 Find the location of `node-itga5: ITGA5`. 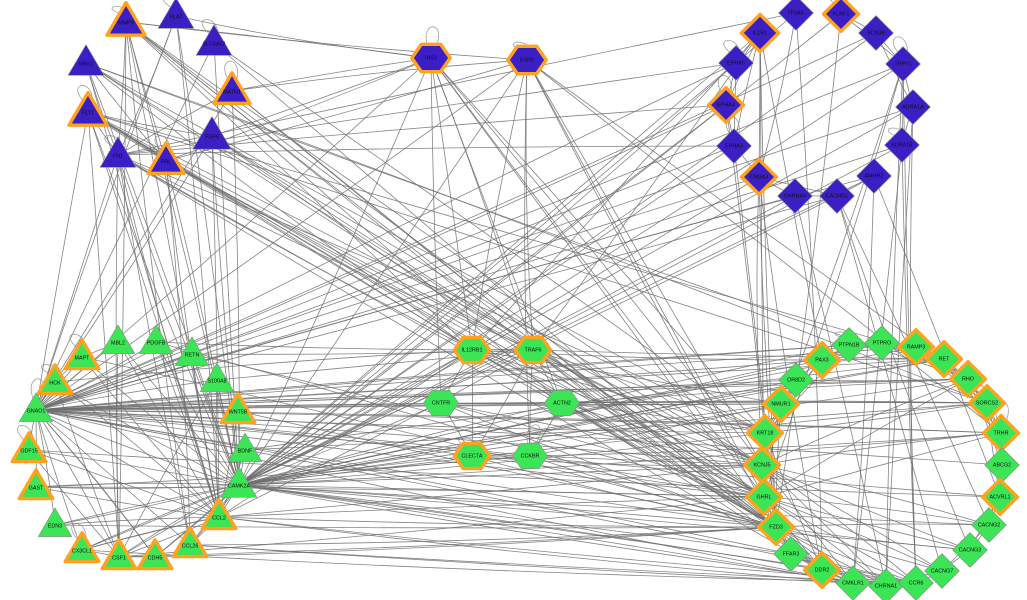

node-itga5: ITGA5 is located at coordinates (796, 15).